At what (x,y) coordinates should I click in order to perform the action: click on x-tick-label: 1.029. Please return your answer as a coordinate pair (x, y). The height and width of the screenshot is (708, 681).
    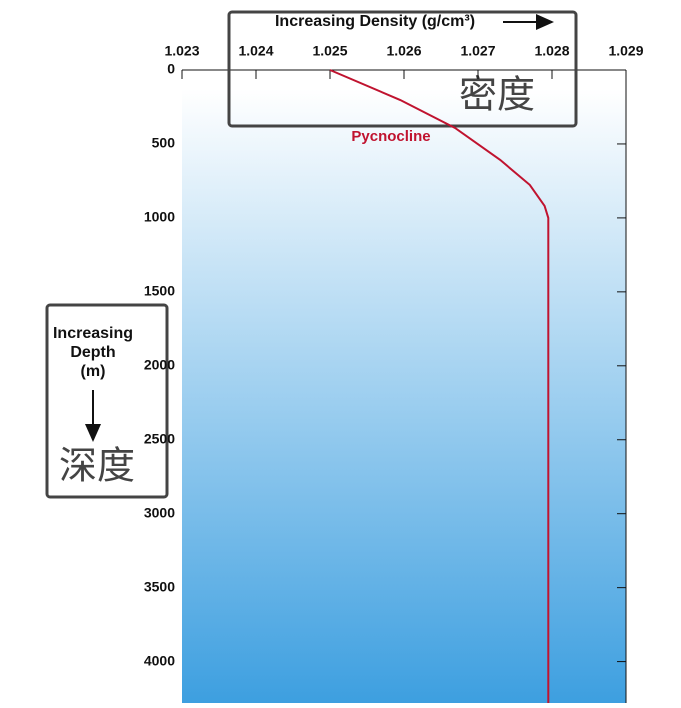
    Looking at the image, I should click on (625, 51).